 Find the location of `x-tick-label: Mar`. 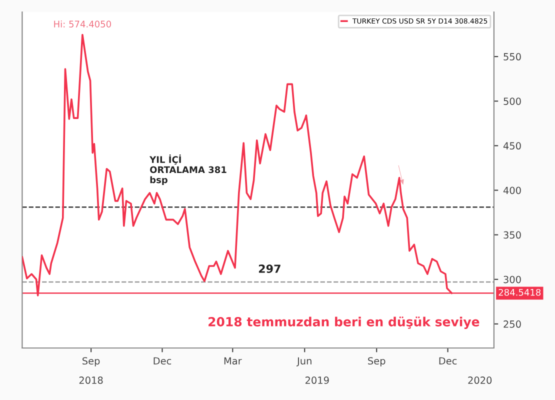

x-tick-label: Mar is located at coordinates (233, 361).